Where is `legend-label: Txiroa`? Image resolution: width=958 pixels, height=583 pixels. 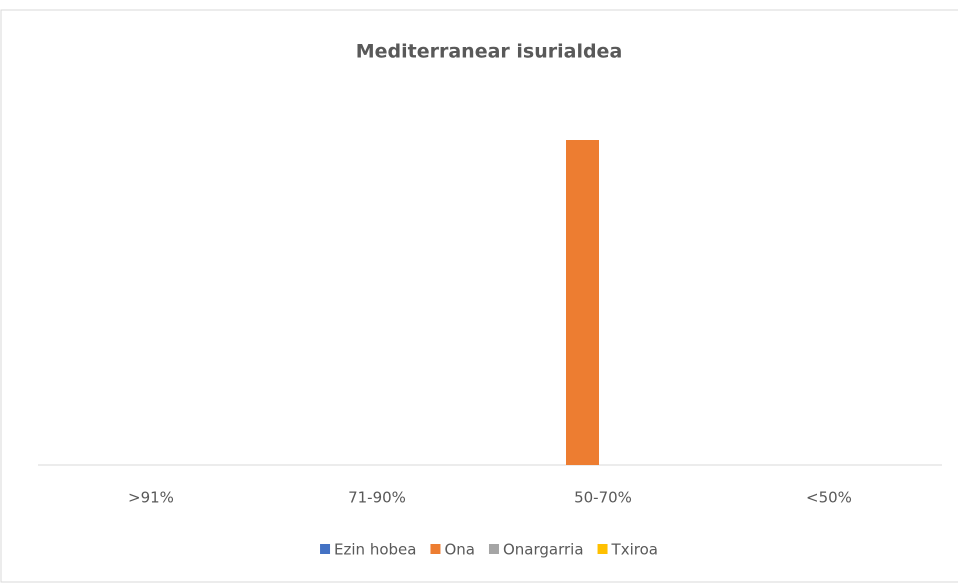 legend-label: Txiroa is located at coordinates (634, 550).